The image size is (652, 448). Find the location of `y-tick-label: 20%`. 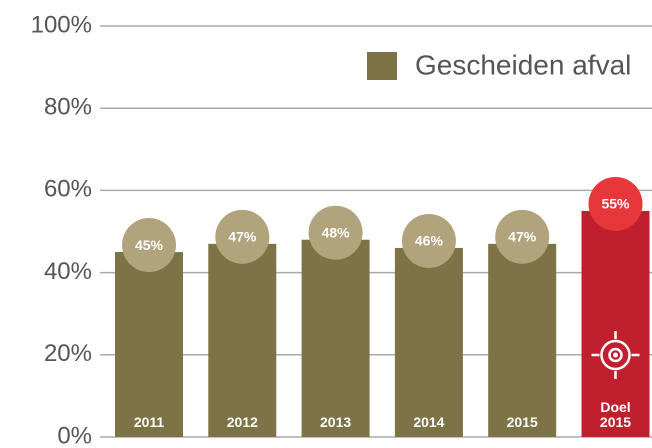

y-tick-label: 20% is located at coordinates (68, 353).